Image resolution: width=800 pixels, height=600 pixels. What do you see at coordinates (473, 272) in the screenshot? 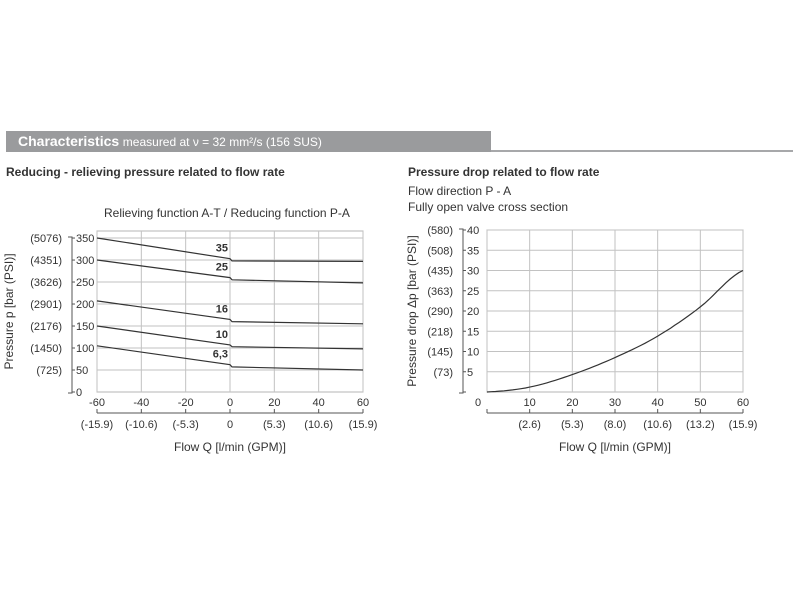
I see `y-tick-label: 30` at bounding box center [473, 272].